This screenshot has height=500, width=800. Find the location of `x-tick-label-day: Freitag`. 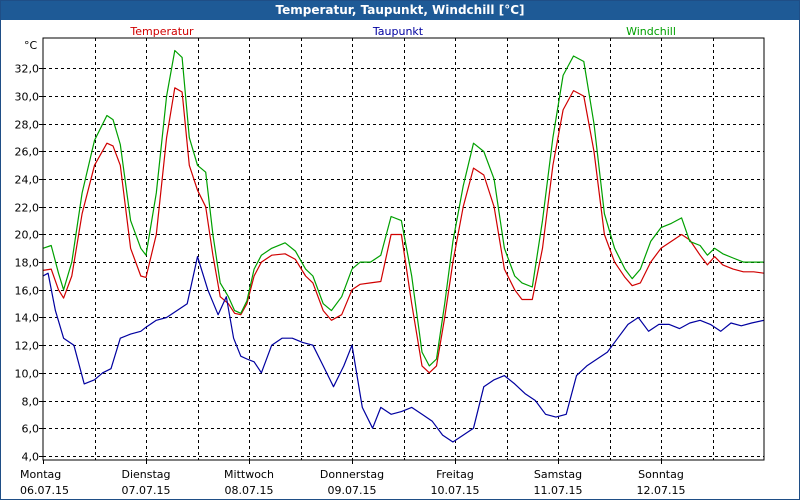

x-tick-label-day: Freitag is located at coordinates (455, 474).